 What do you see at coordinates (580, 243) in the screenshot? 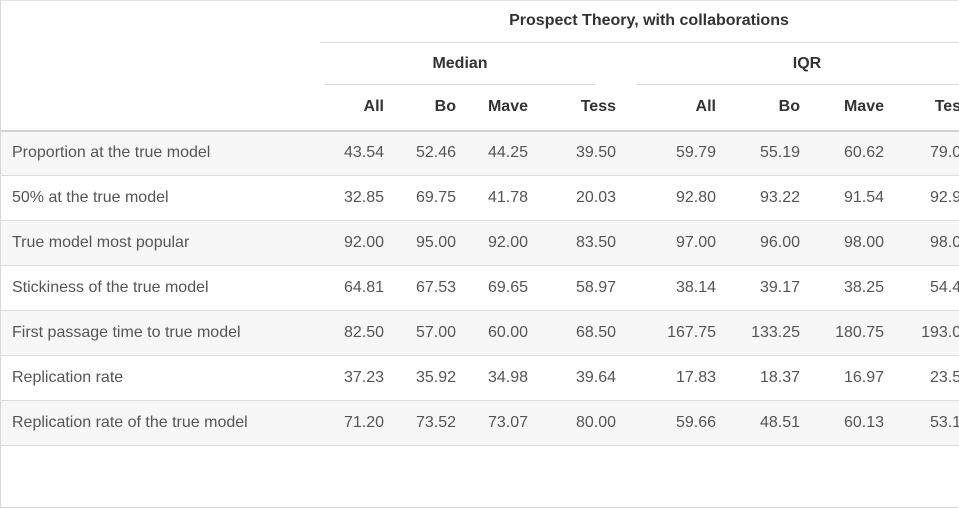
I see `table-cell: 83.50` at bounding box center [580, 243].